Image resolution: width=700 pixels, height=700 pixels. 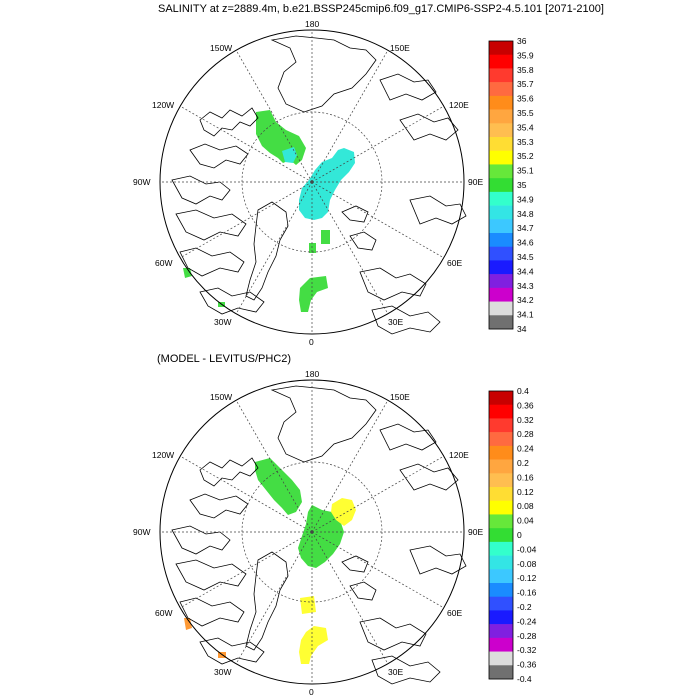 I want to click on bottom-data-fill, so click(x=270, y=561).